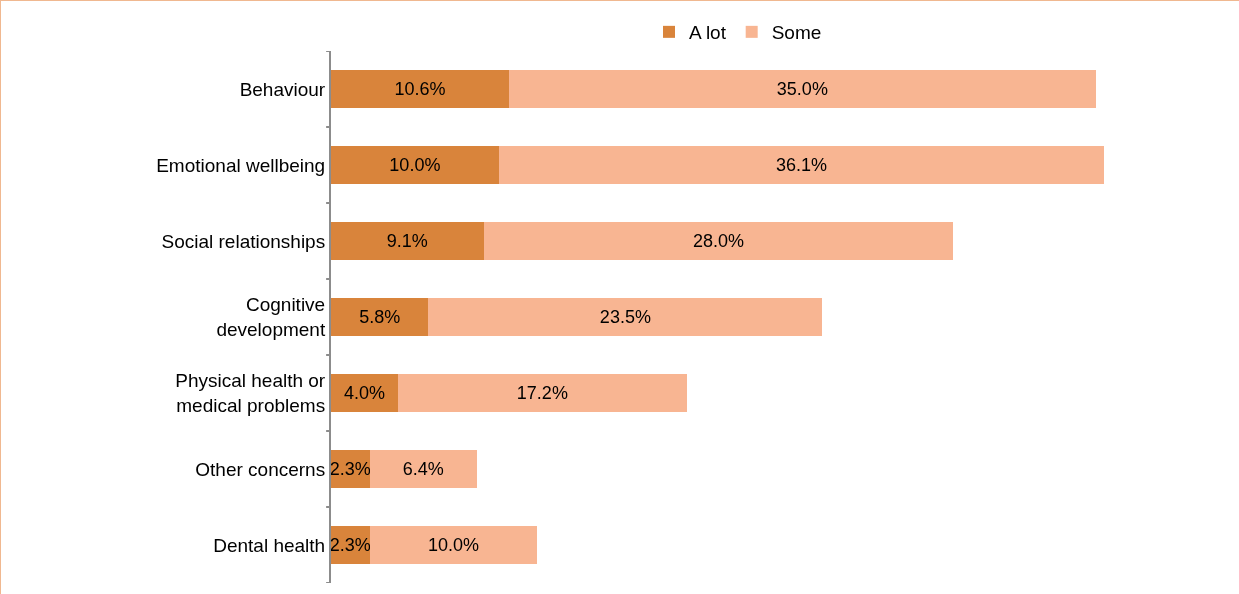 Image resolution: width=1239 pixels, height=594 pixels. I want to click on data-label: 10.6%, so click(420, 89).